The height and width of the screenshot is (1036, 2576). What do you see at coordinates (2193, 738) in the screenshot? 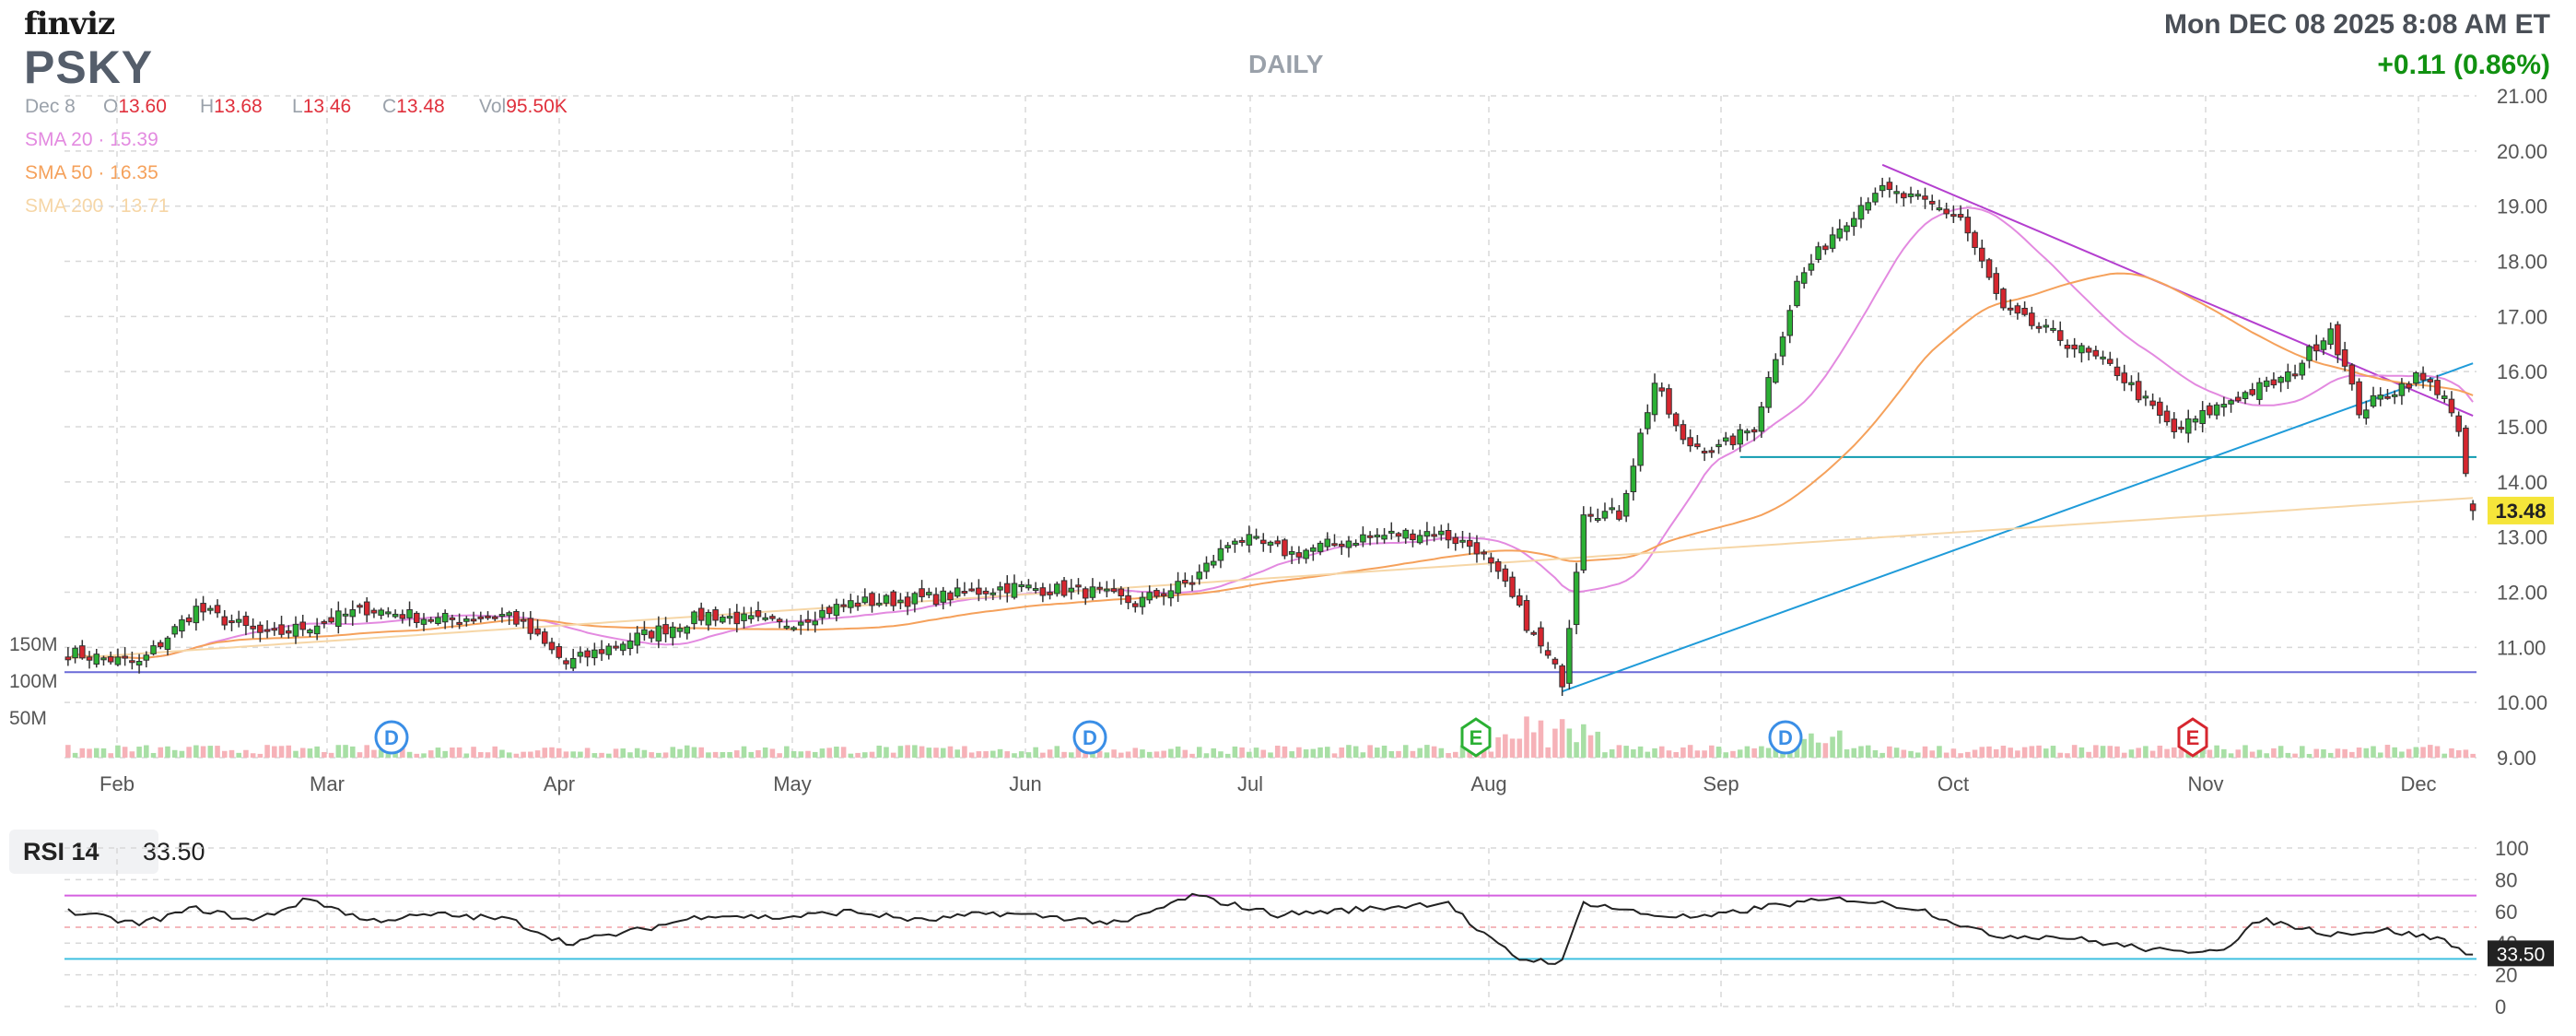
I see `marker-label: E` at bounding box center [2193, 738].